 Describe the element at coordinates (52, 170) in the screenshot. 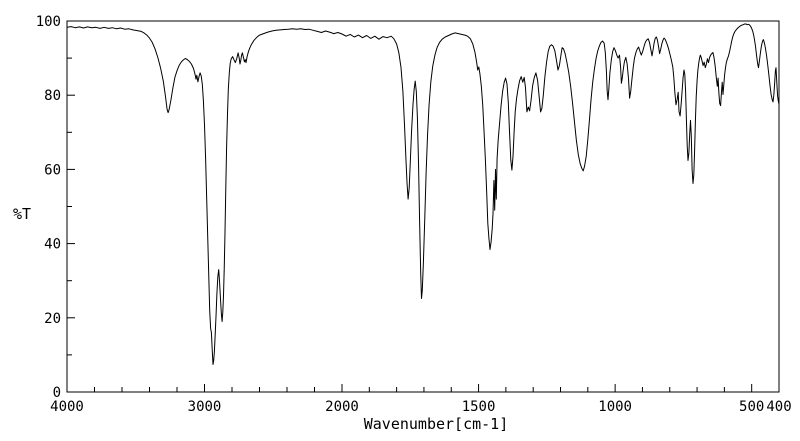

I see `y-tick-label: 60` at that location.